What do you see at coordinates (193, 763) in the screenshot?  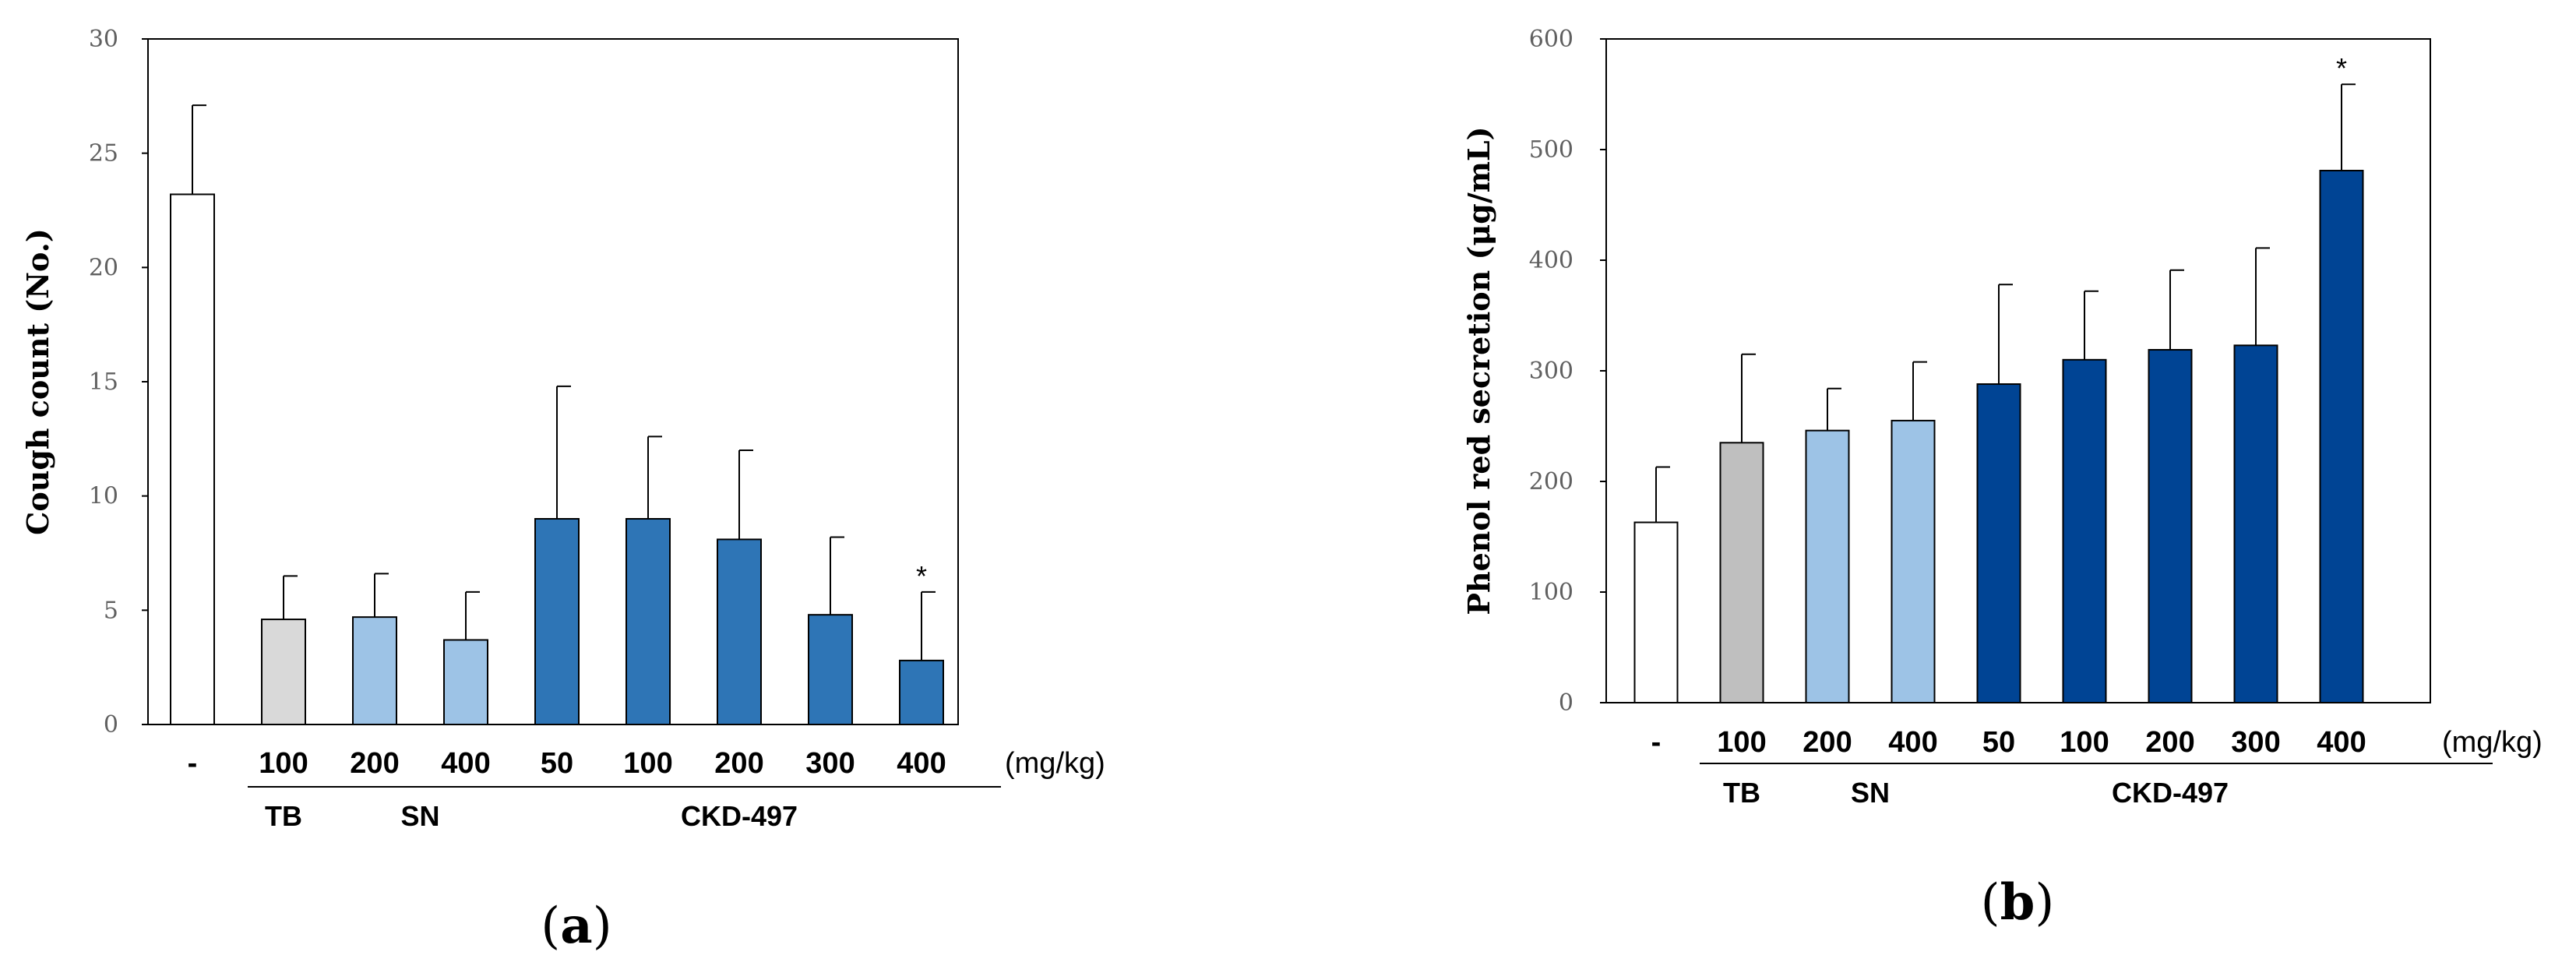 I see `chart-a-category-label: -` at bounding box center [193, 763].